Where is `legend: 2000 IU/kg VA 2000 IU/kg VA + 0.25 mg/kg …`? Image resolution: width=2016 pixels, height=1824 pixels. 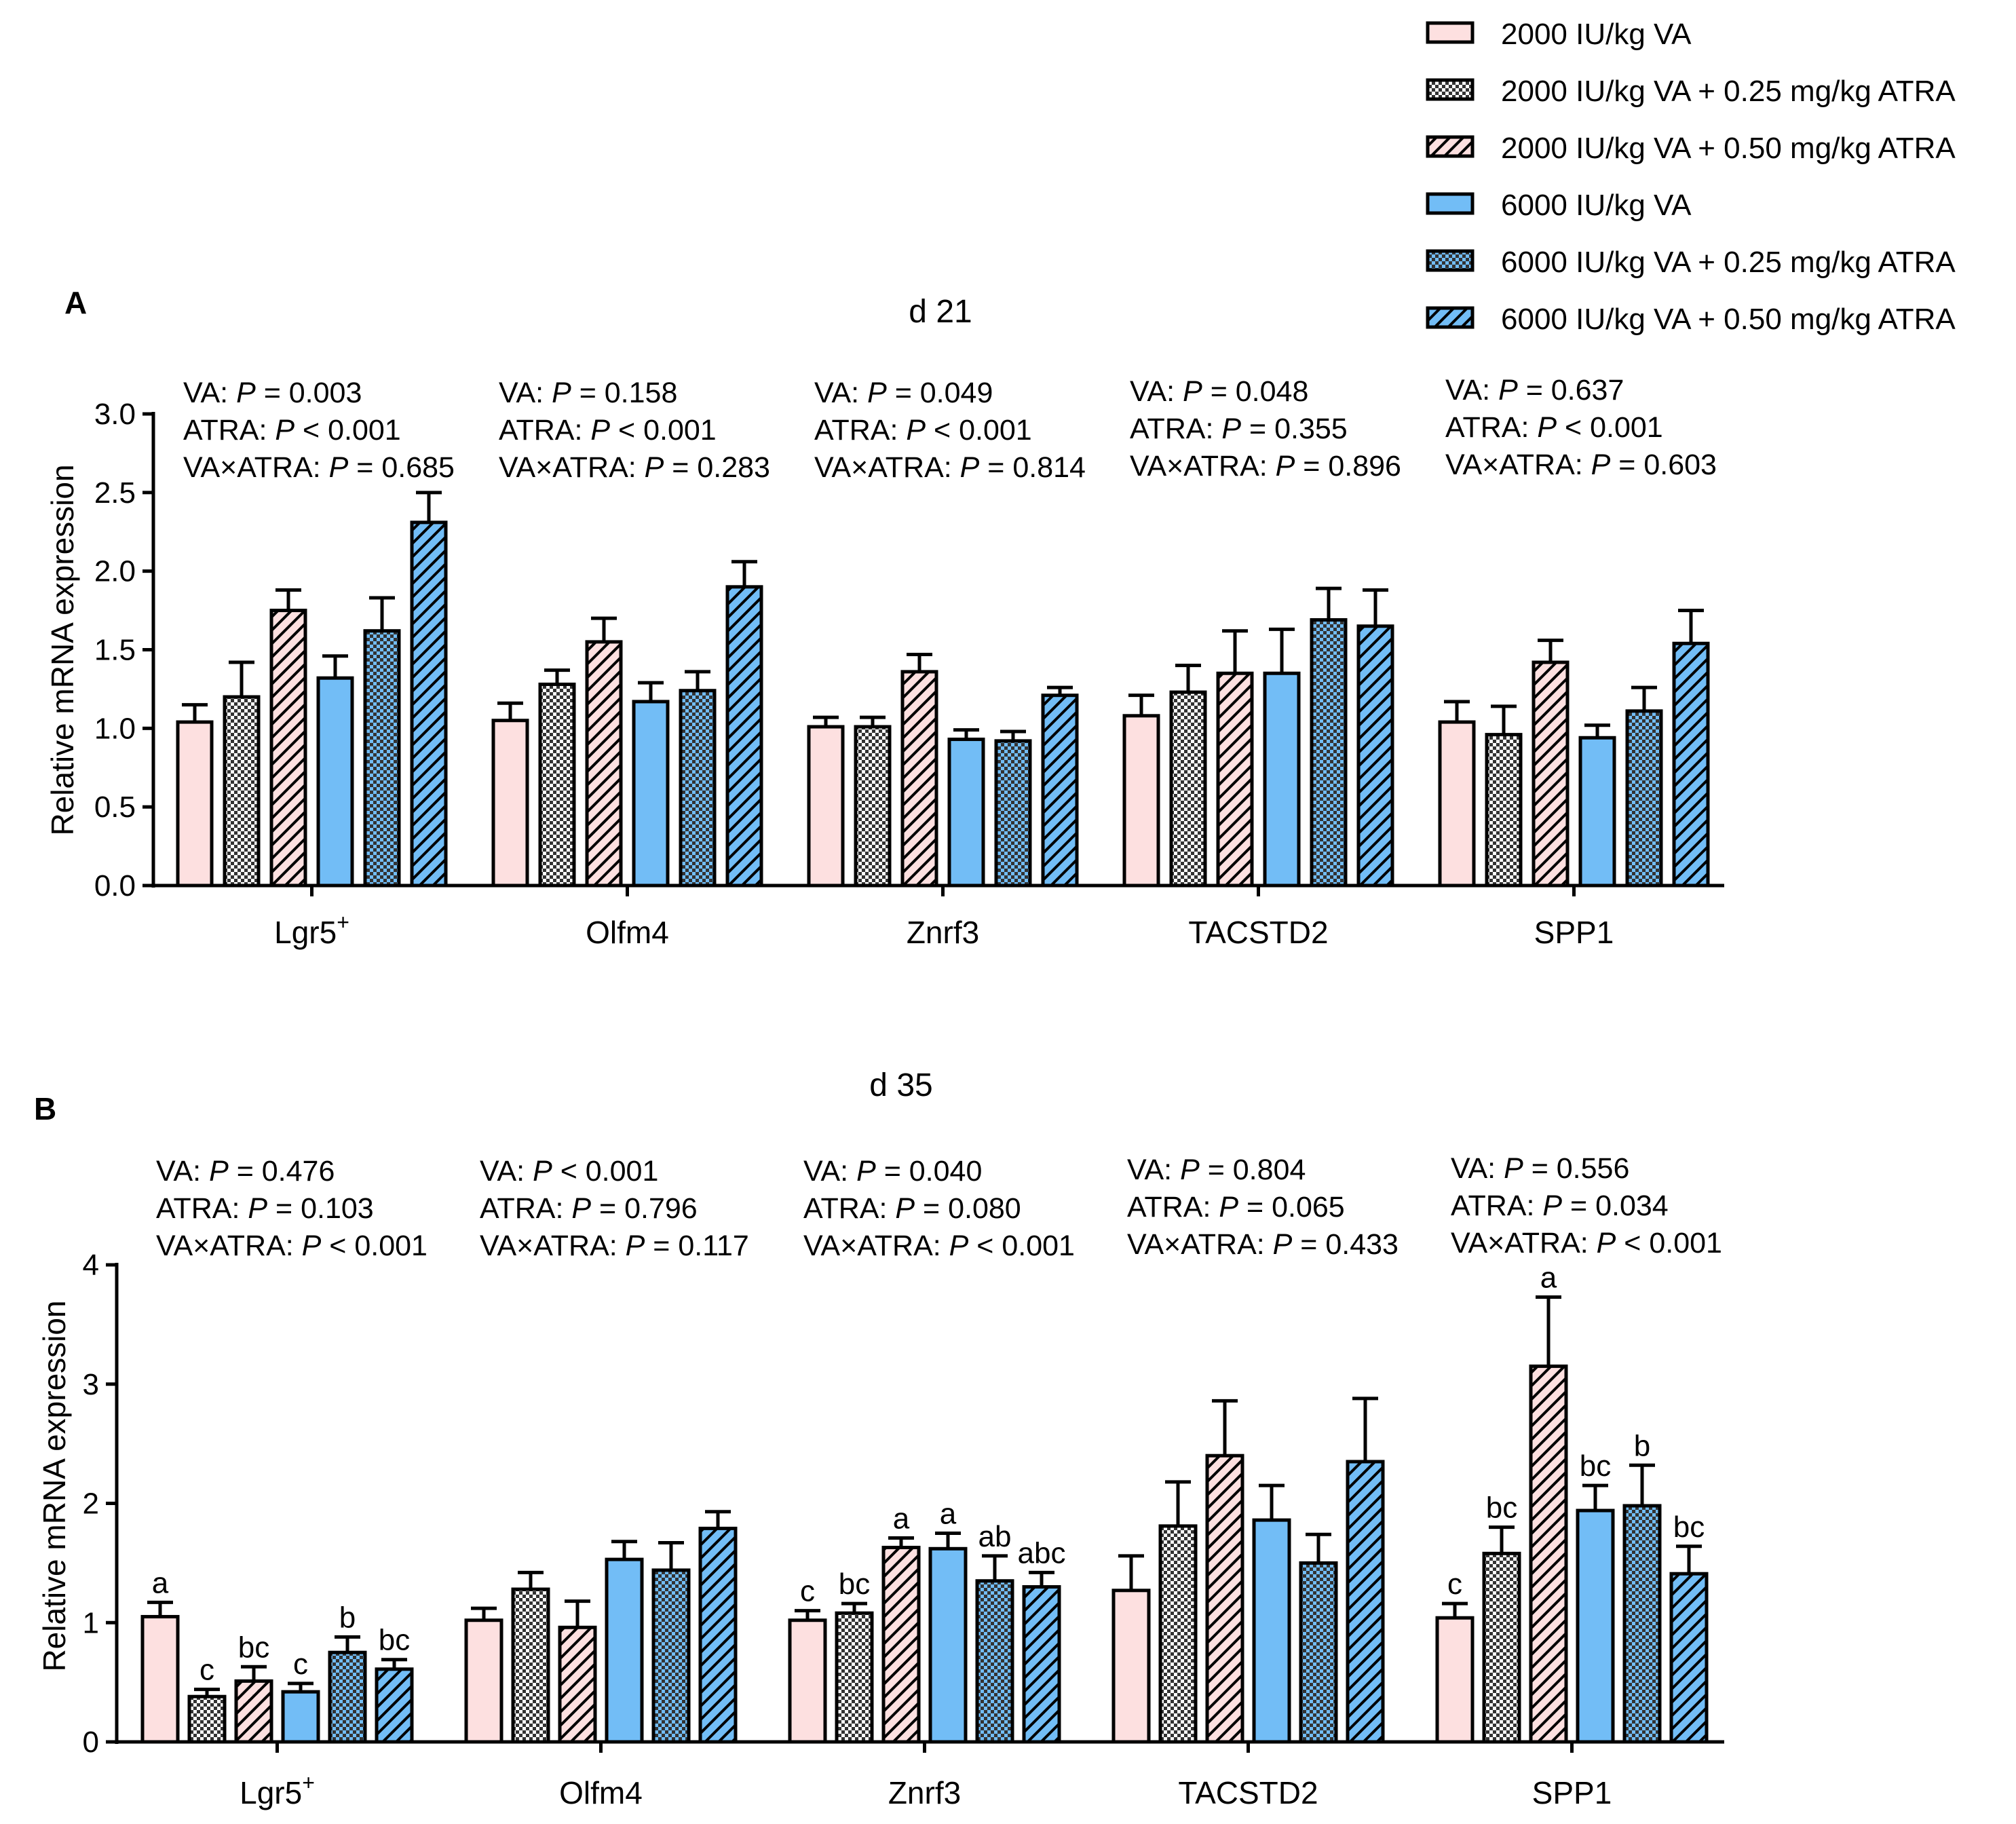
legend: 2000 IU/kg VA 2000 IU/kg VA + 0.25 mg/kg … is located at coordinates (1691, 177).